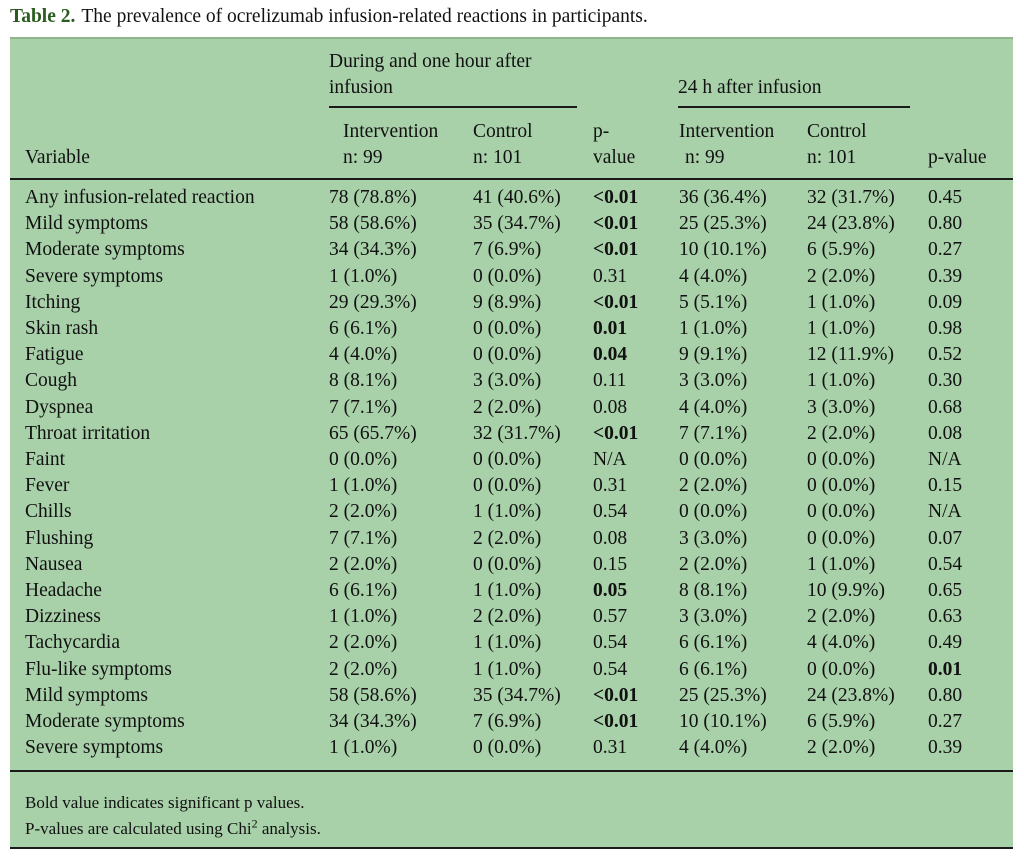 The width and height of the screenshot is (1024, 856). What do you see at coordinates (63, 617) in the screenshot?
I see `cell-variable: Dizziness` at bounding box center [63, 617].